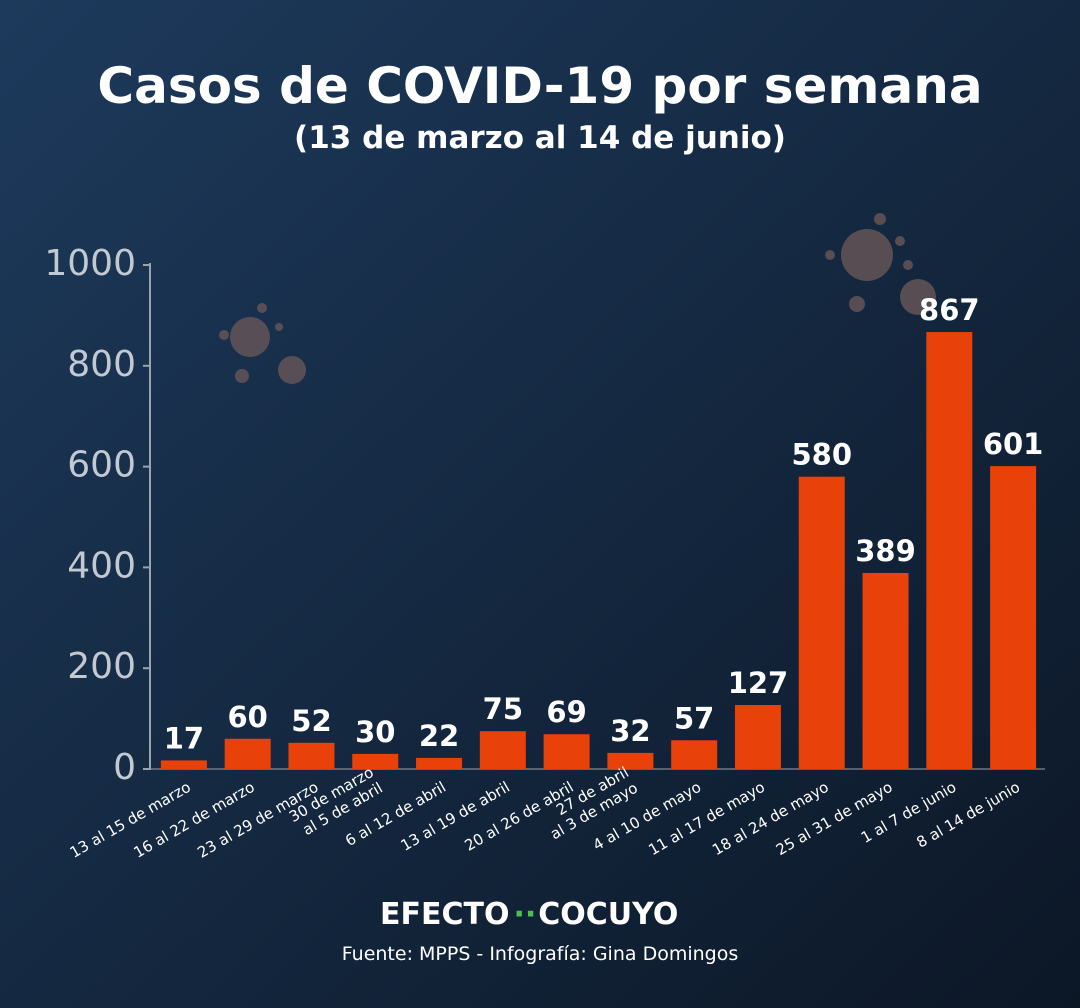  I want to click on y-tick-label: 800, so click(101, 364).